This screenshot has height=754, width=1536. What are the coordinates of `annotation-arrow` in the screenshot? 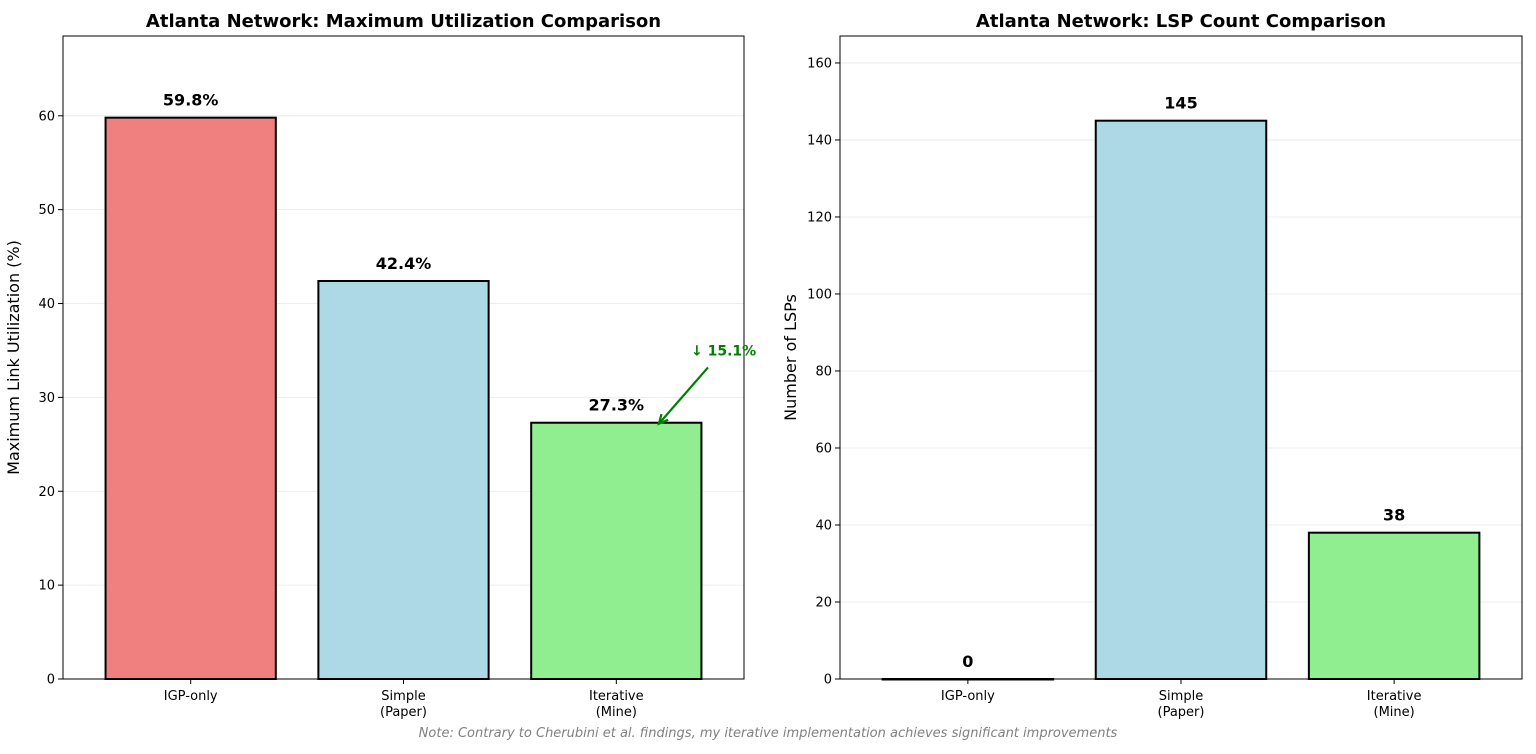 It's located at (683, 395).